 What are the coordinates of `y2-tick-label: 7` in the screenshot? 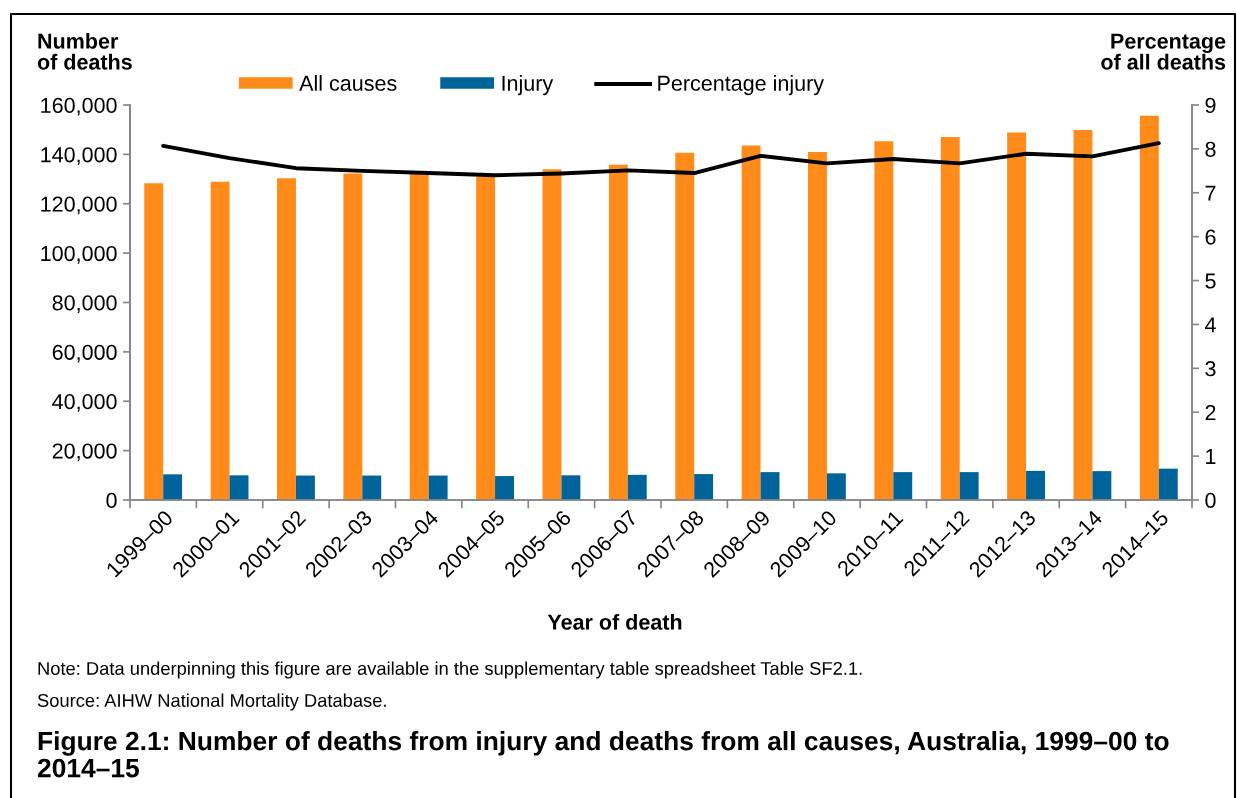 It's located at (1210, 193).